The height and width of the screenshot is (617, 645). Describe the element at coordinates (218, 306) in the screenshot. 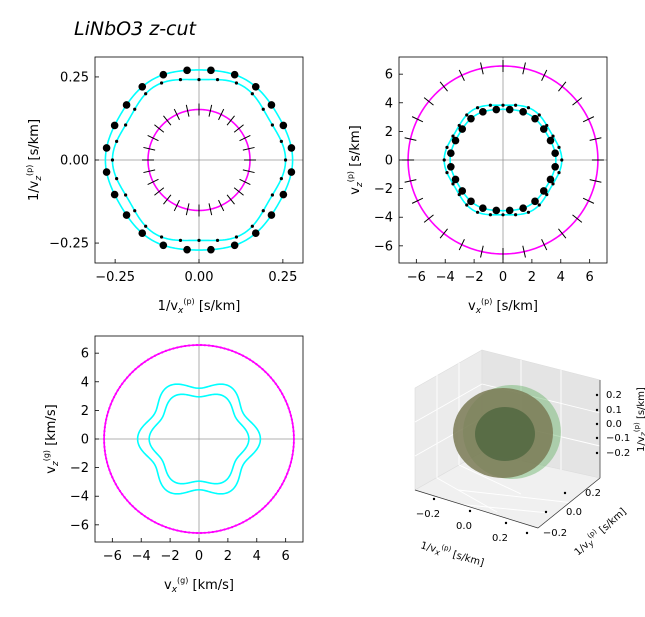

I see `x-axis-label-unit: [s/km]` at that location.